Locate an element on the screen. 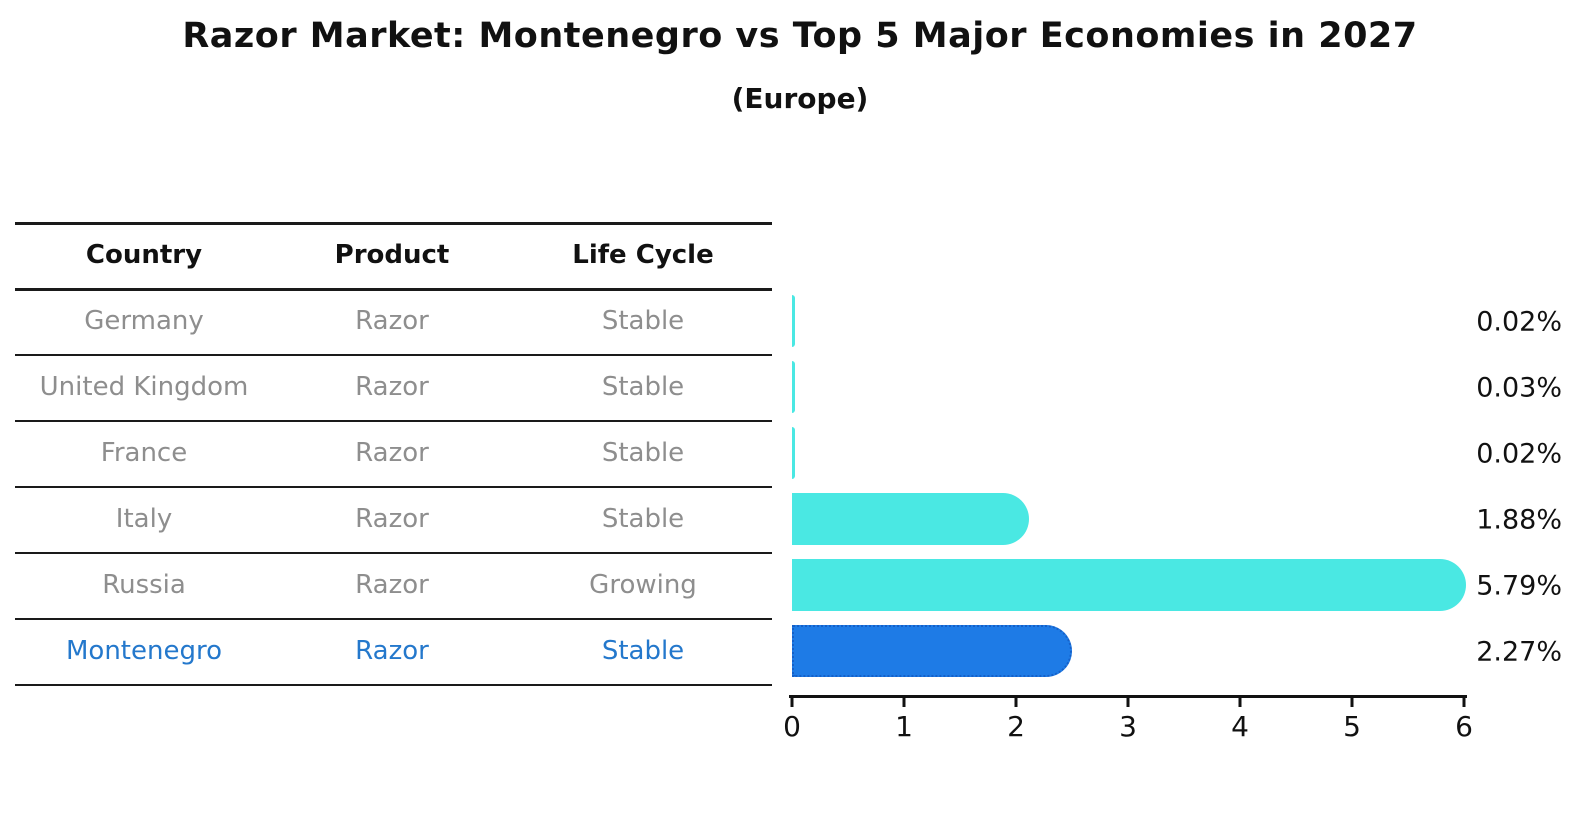  table-row: France Razor Stable is located at coordinates (393, 453).